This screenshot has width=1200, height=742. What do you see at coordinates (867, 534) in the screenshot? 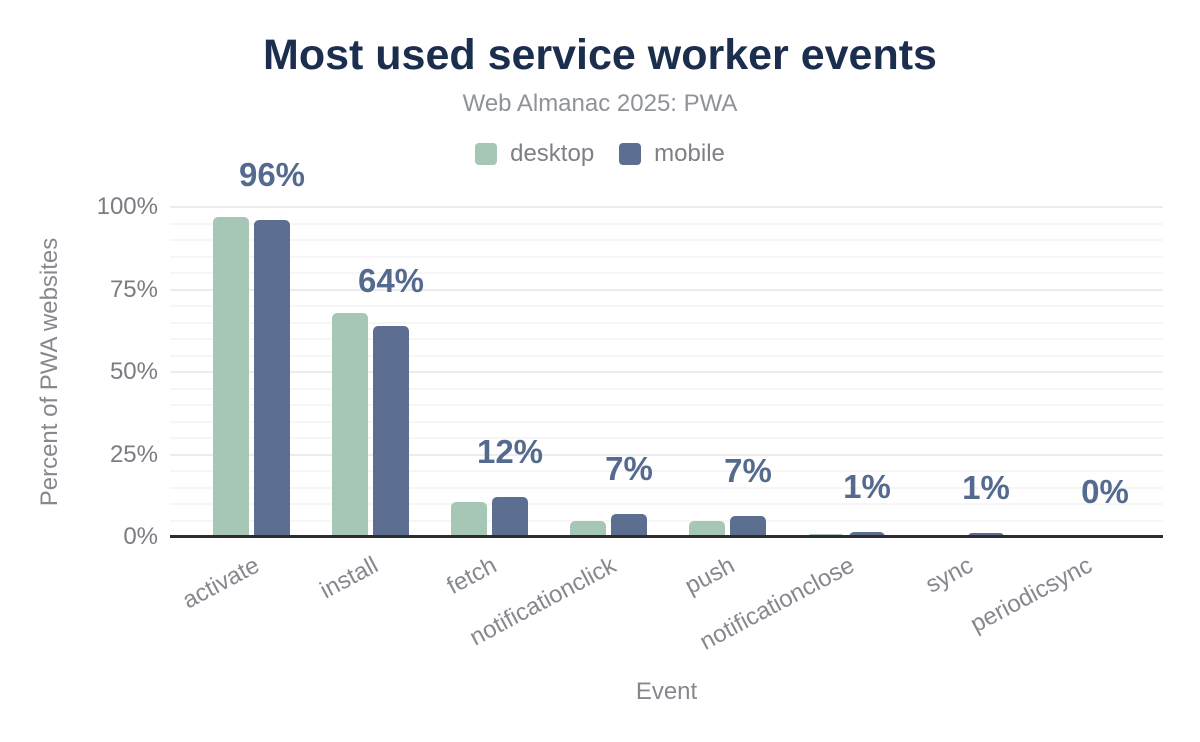
I see `bar-mobile-notificationclose` at bounding box center [867, 534].